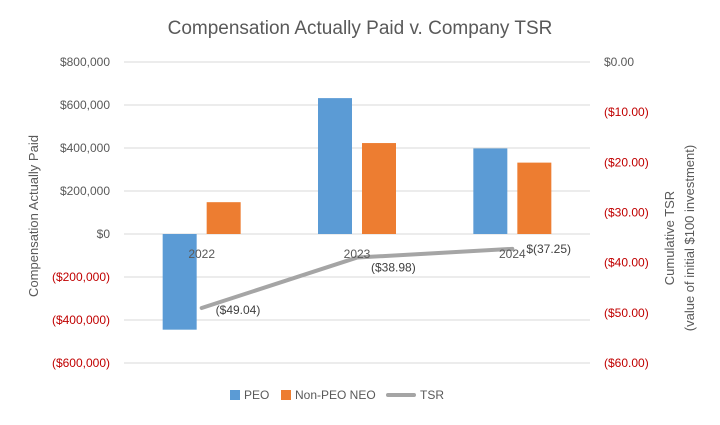  Describe the element at coordinates (238, 310) in the screenshot. I see `tsr-data-label: ($49.04)` at that location.